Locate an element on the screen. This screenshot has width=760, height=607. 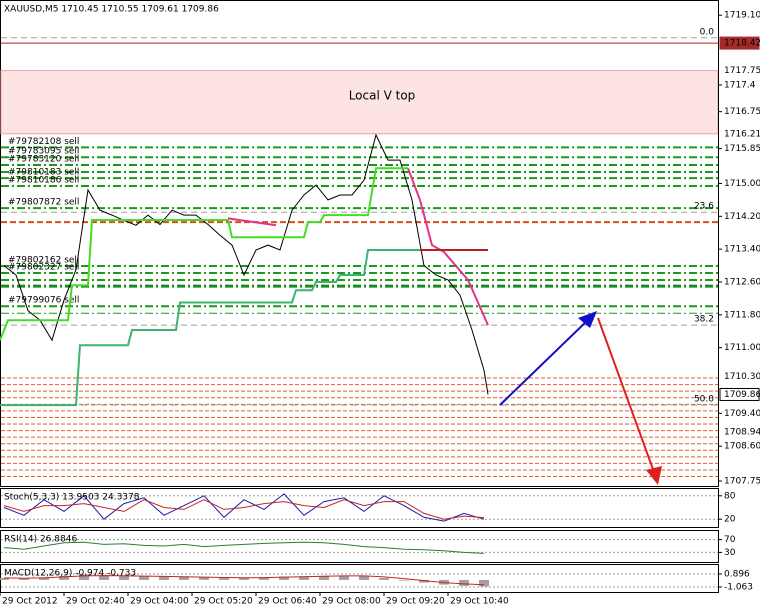
y-tick-label: 1708.60 is located at coordinates (742, 447).